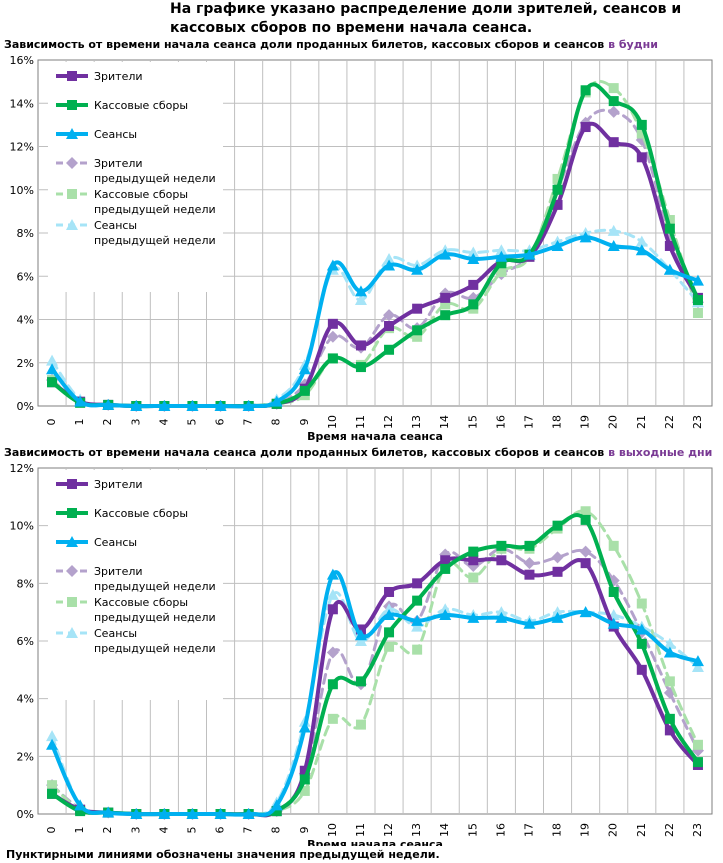 The height and width of the screenshot is (863, 723). I want to click on y-tick-label: 14%, so click(22, 103).